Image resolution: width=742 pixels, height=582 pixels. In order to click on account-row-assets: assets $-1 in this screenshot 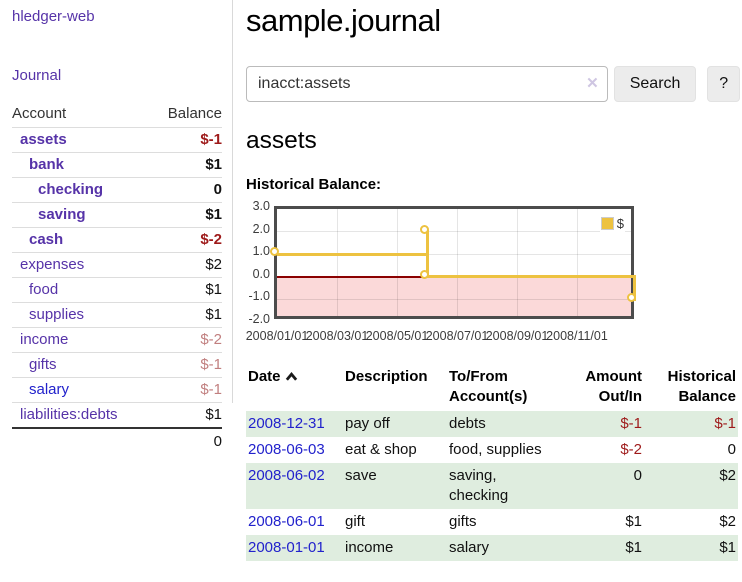, I will do `click(117, 140)`.